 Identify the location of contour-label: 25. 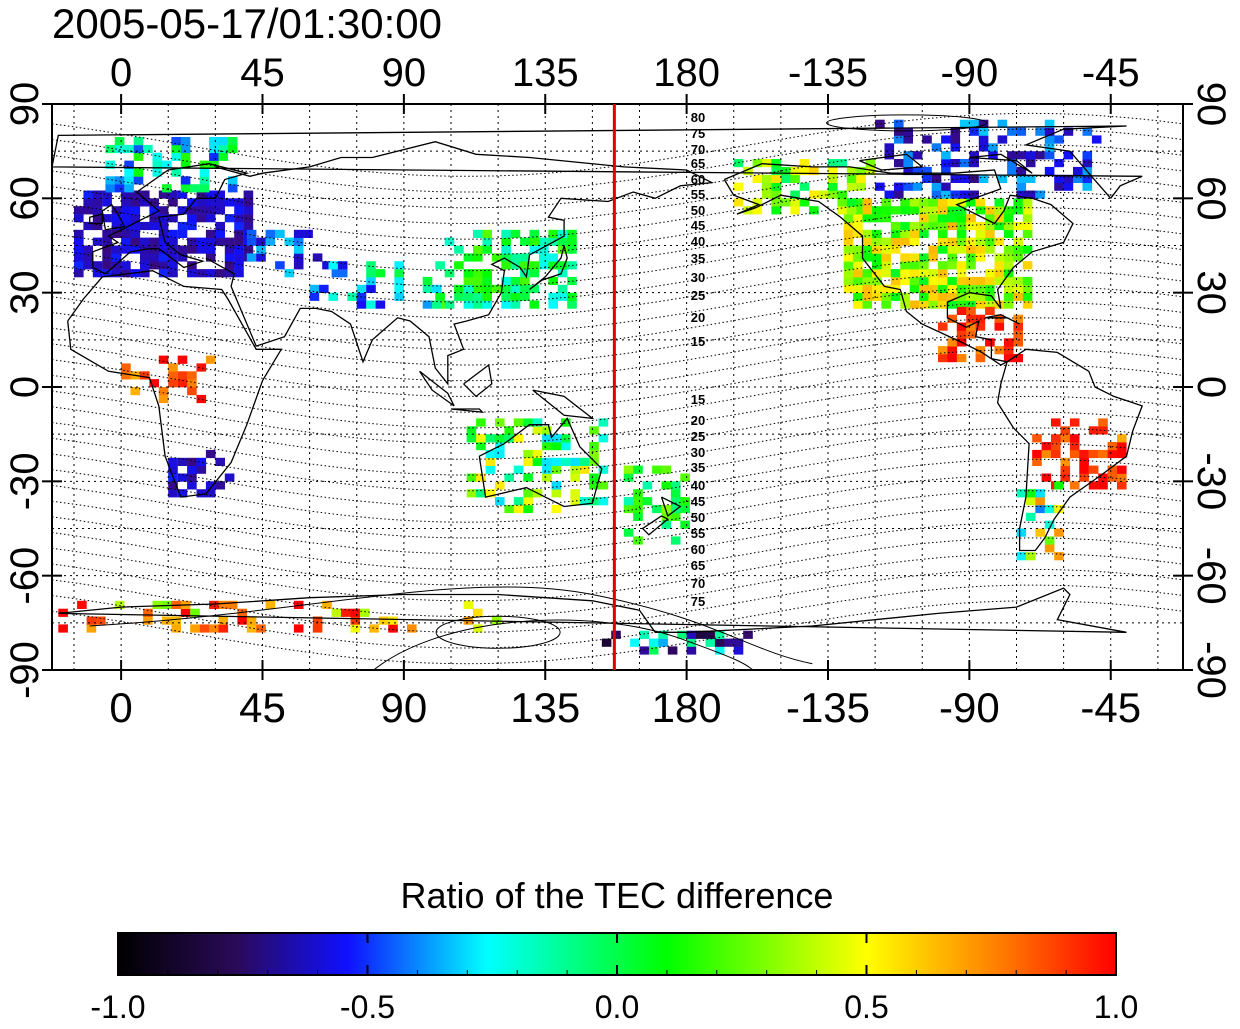
(698, 436).